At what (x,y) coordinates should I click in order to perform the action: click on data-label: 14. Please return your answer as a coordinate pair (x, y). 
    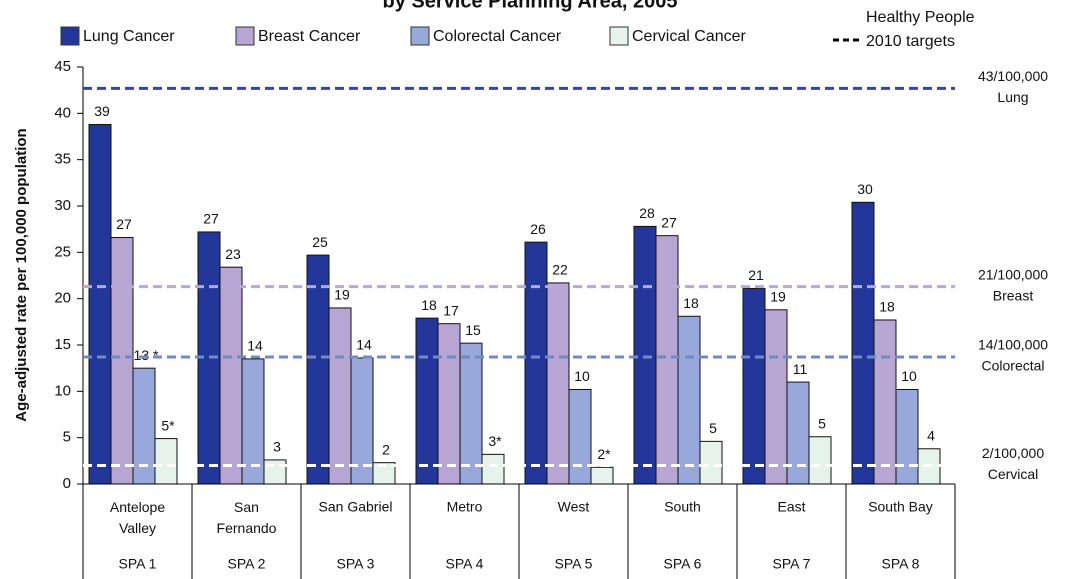
    Looking at the image, I should click on (364, 345).